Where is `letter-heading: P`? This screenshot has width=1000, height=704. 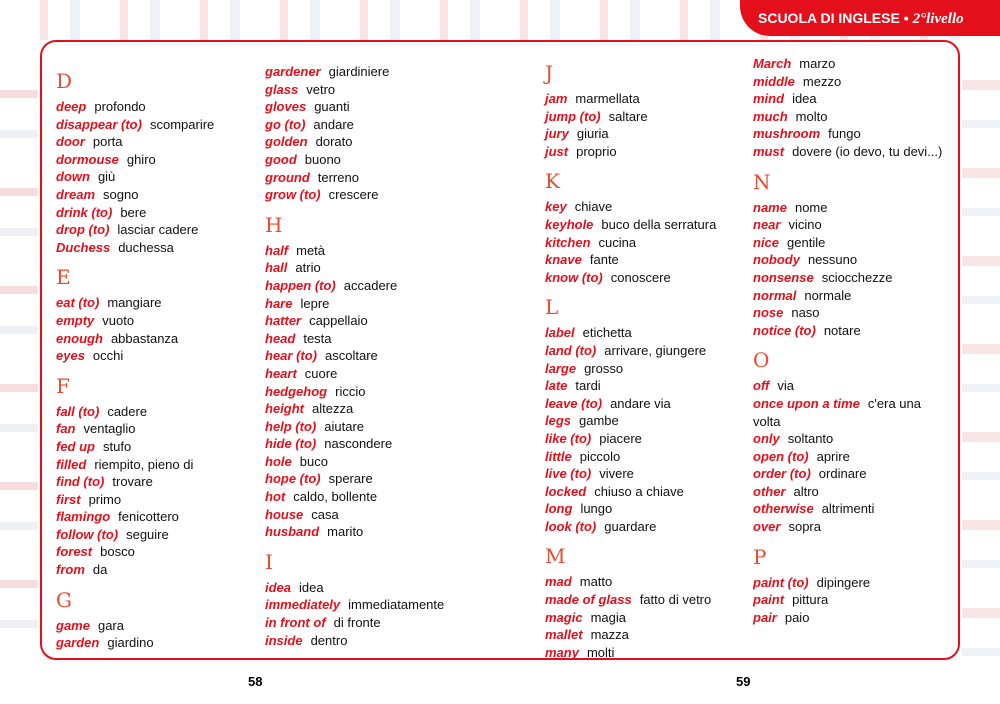
letter-heading: P is located at coordinates (760, 556).